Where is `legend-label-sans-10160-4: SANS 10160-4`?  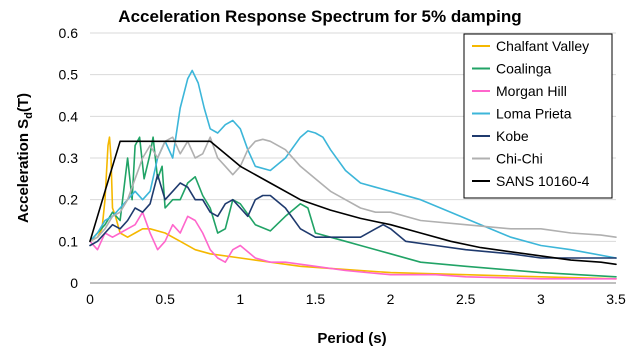 legend-label-sans-10160-4: SANS 10160-4 is located at coordinates (543, 181).